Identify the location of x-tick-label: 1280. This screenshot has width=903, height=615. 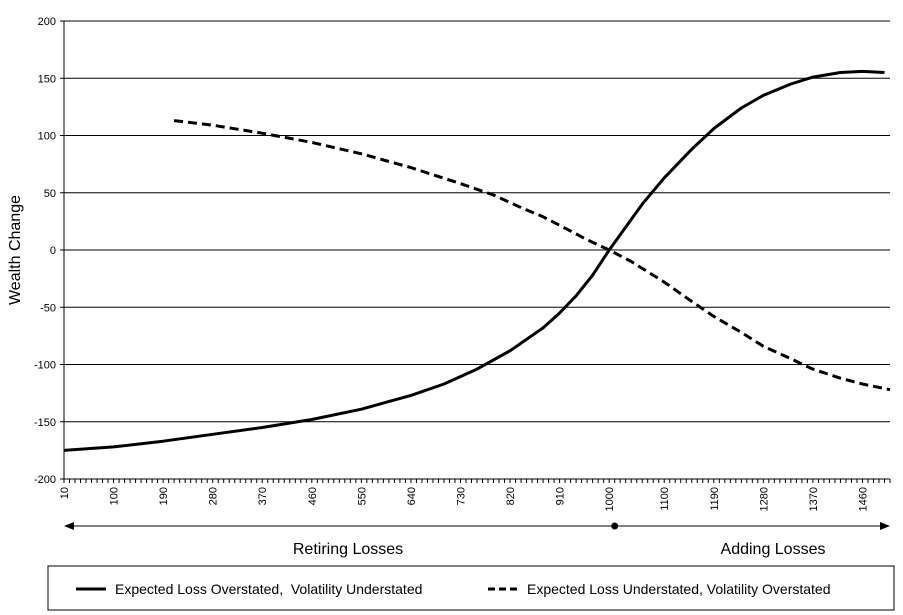
(764, 499).